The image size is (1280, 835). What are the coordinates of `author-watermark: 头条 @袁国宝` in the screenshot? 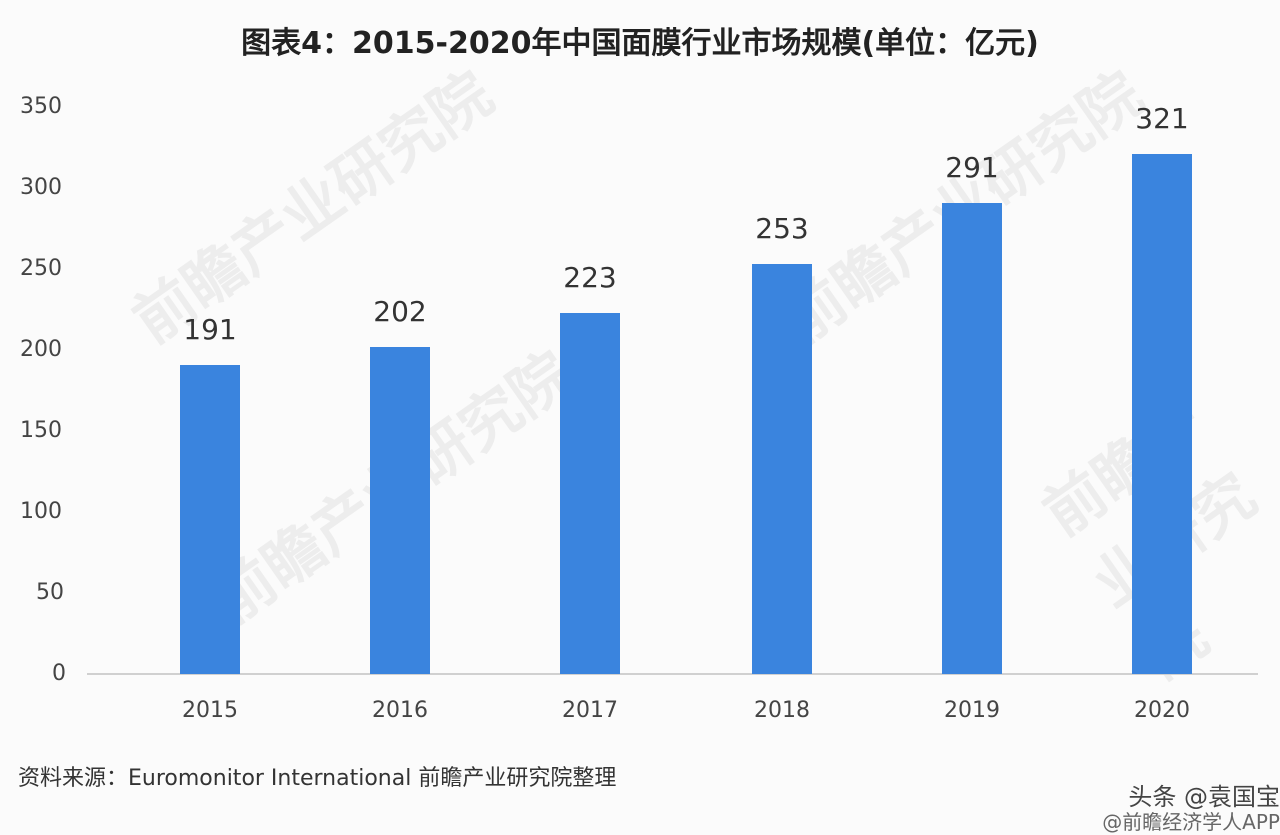 It's located at (1204, 797).